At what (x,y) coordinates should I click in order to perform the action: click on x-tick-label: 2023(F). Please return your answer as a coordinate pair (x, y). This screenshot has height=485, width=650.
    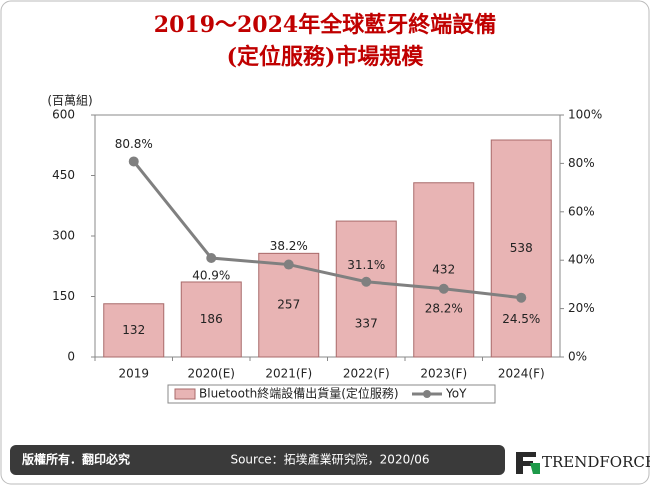
    Looking at the image, I should click on (443, 374).